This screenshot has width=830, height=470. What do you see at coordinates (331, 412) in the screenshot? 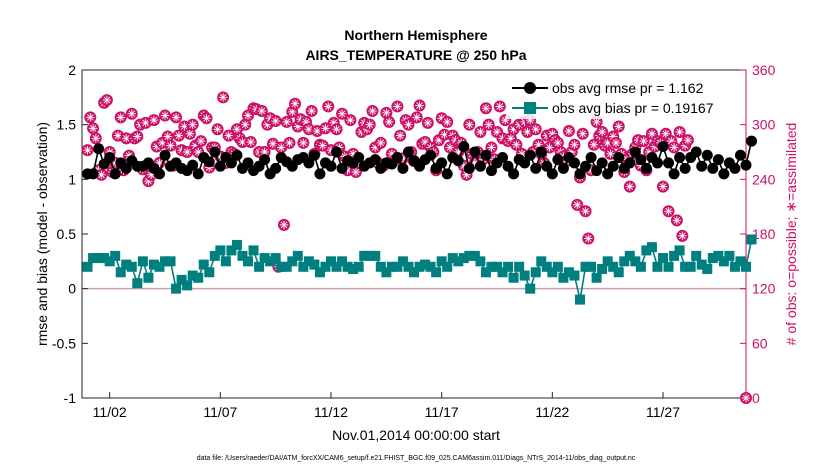
I see `x-tick-label: 11/12` at bounding box center [331, 412].